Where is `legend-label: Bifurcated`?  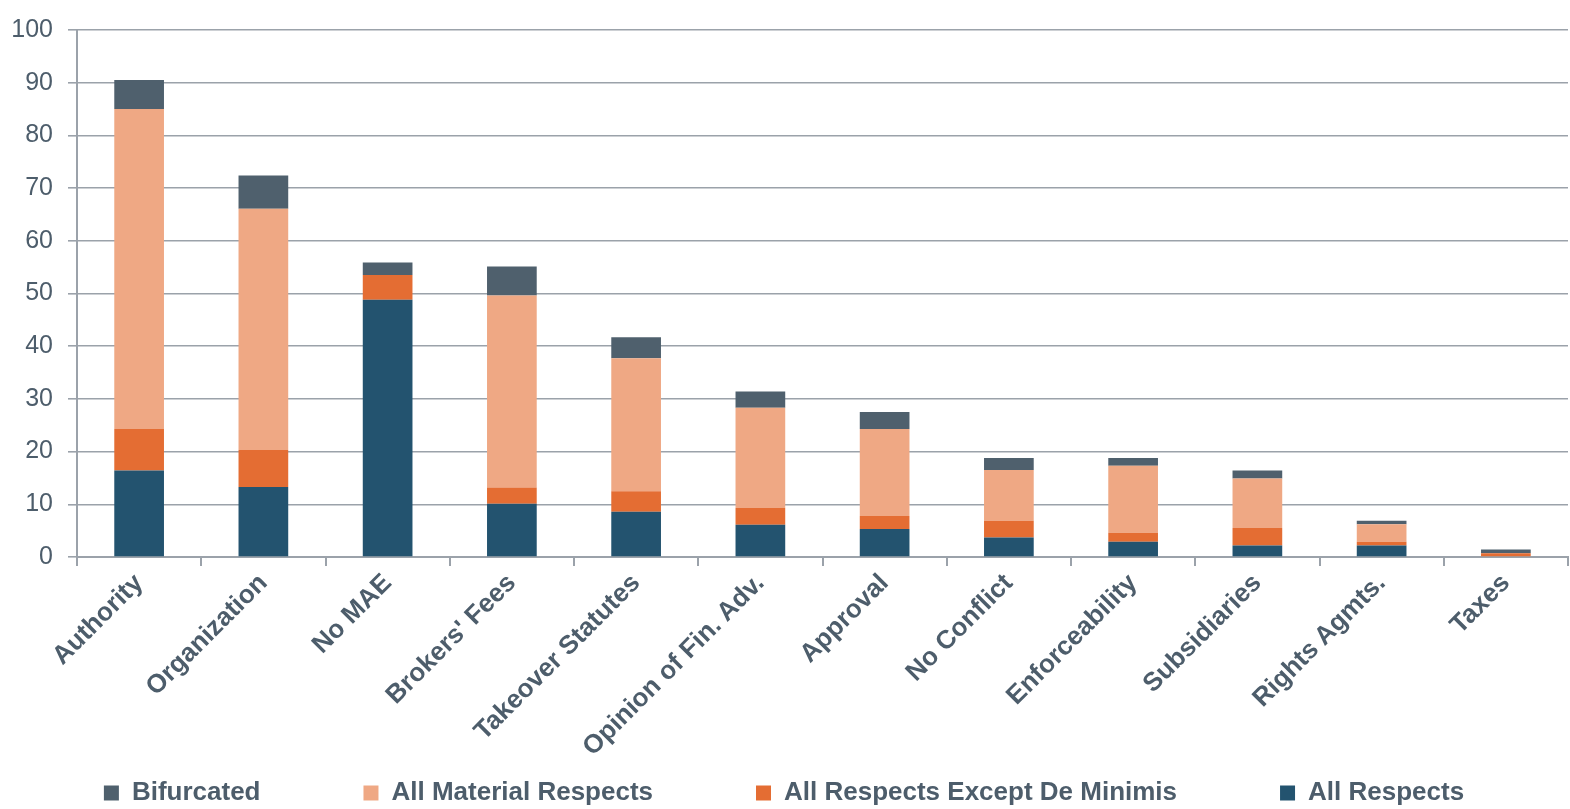 legend-label: Bifurcated is located at coordinates (196, 791).